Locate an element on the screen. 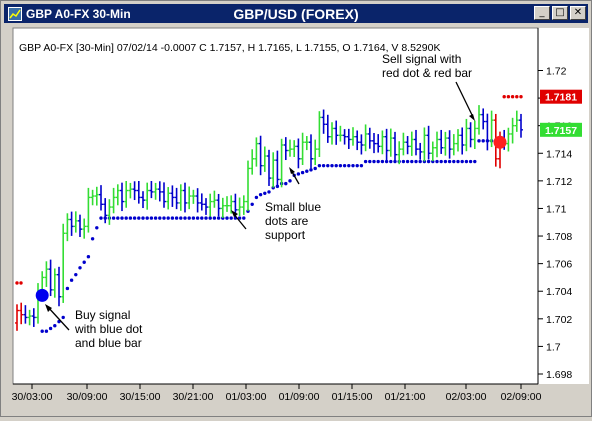 Image resolution: width=592 pixels, height=421 pixels. x-tick-label: 01/15:00 is located at coordinates (352, 397).